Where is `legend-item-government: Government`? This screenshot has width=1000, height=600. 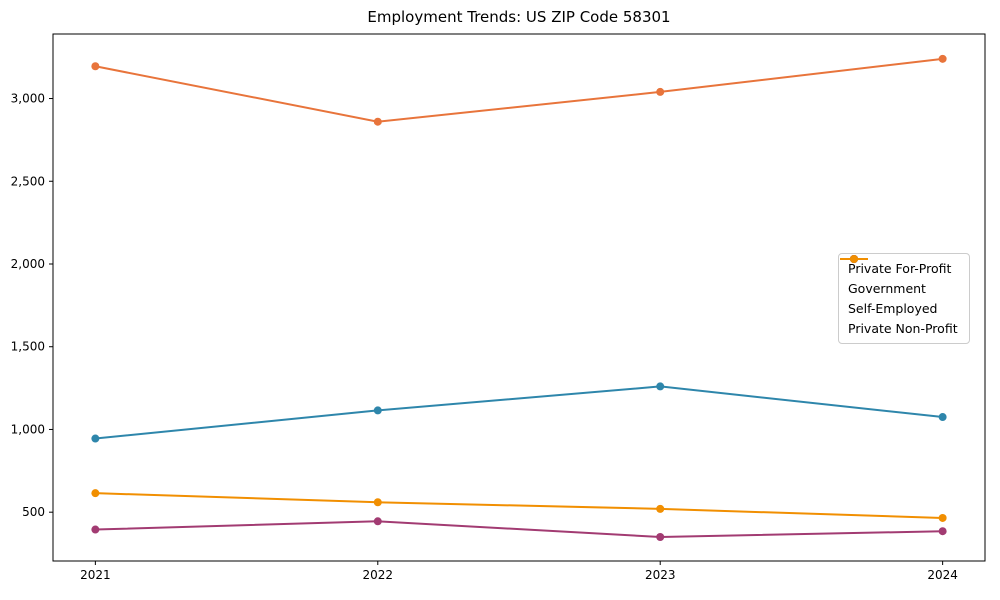
legend-item-government: Government is located at coordinates (899, 276).